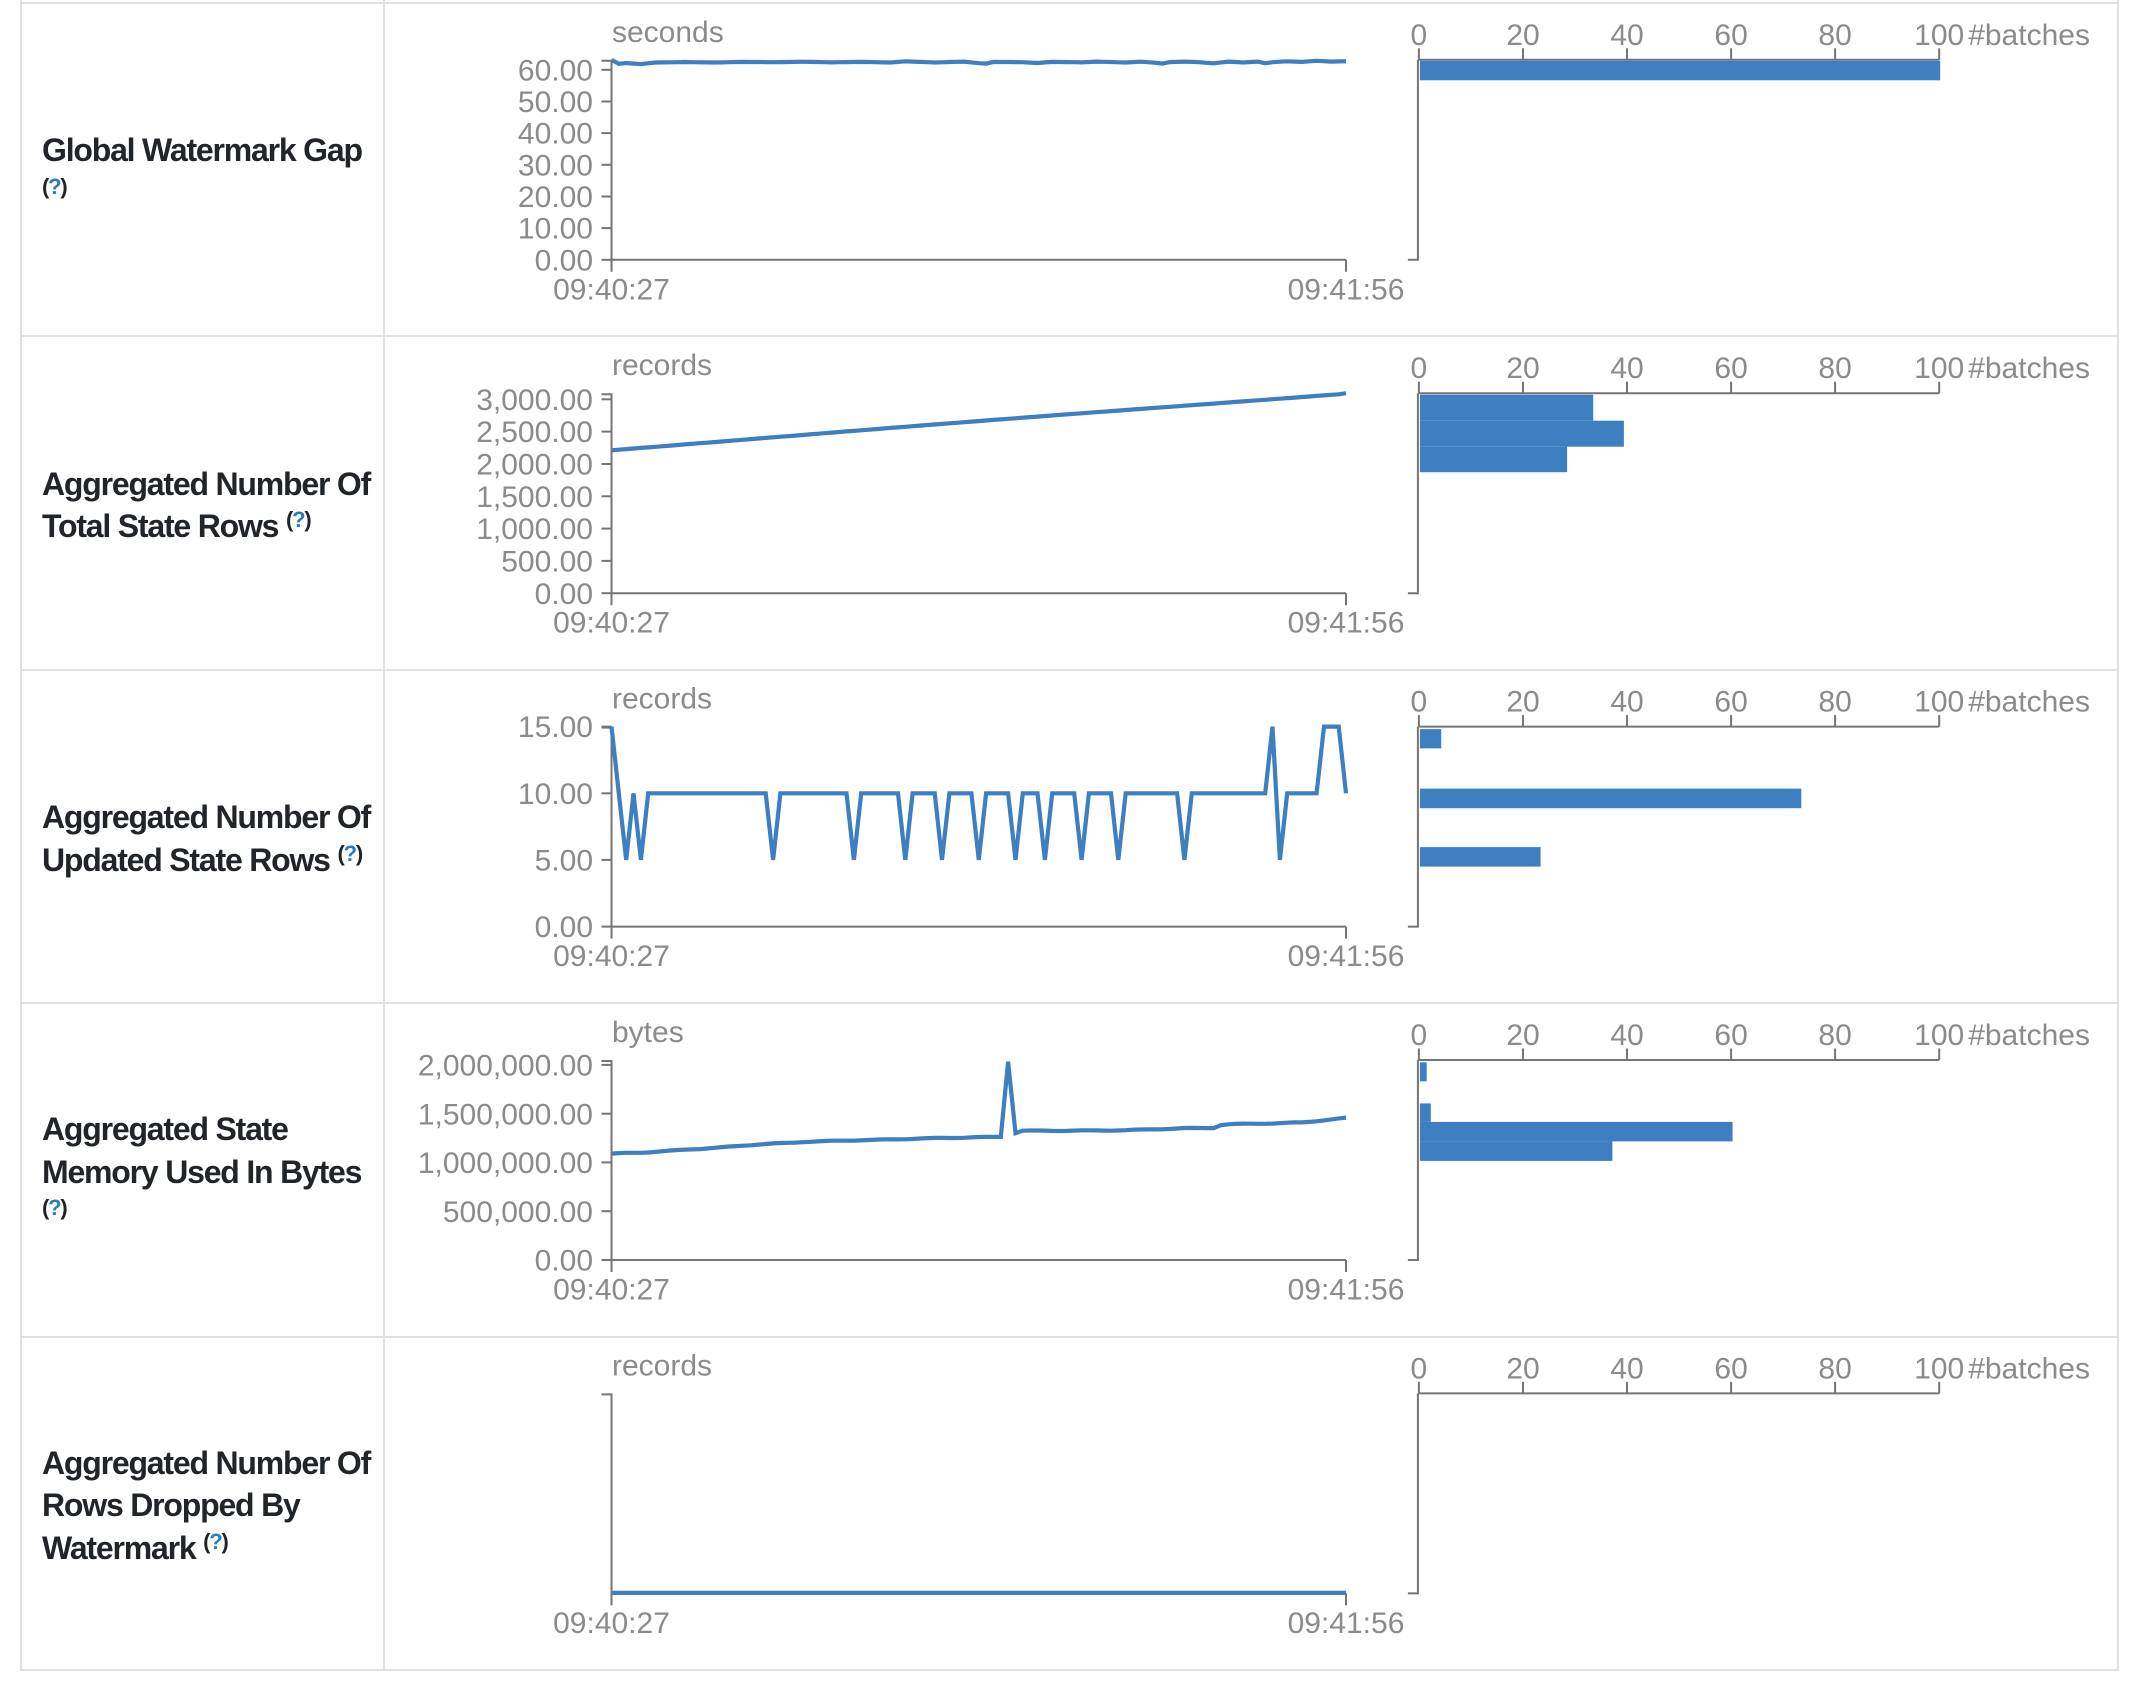 Image resolution: width=2132 pixels, height=1686 pixels. What do you see at coordinates (534, 497) in the screenshot?
I see `svg-text: 1,500.00` at bounding box center [534, 497].